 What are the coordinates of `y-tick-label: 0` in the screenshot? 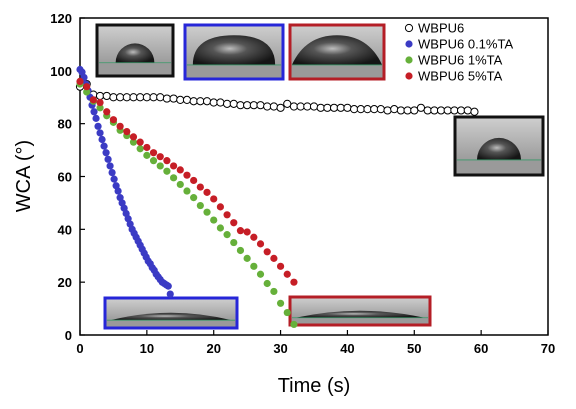 It's located at (68, 335).